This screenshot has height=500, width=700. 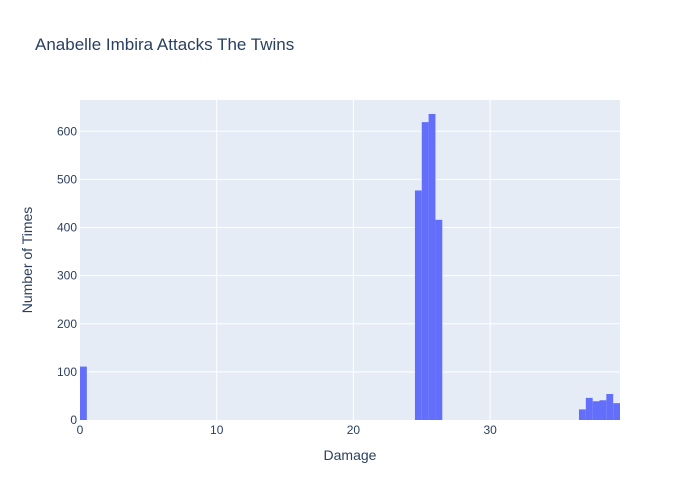 I want to click on x-axis-title: Damage, so click(x=350, y=455).